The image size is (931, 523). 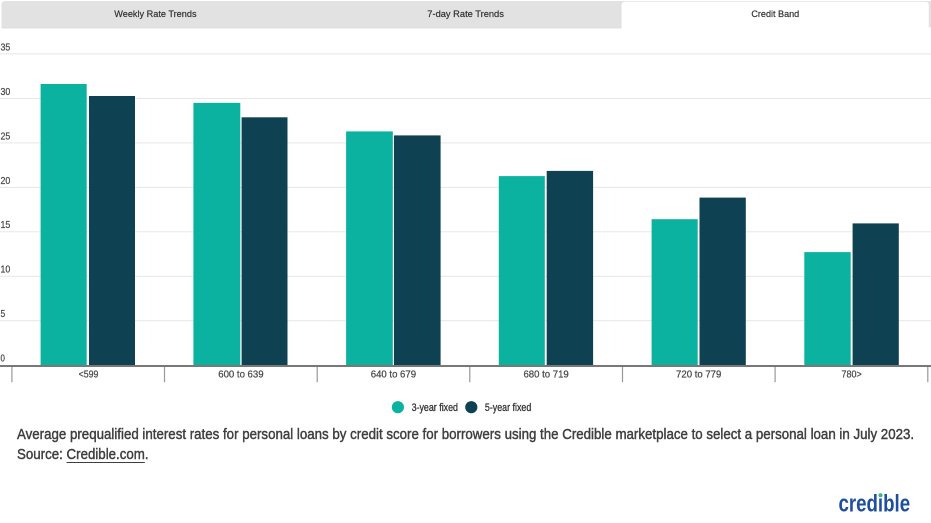 I want to click on svg-text: 0, so click(x=3, y=359).